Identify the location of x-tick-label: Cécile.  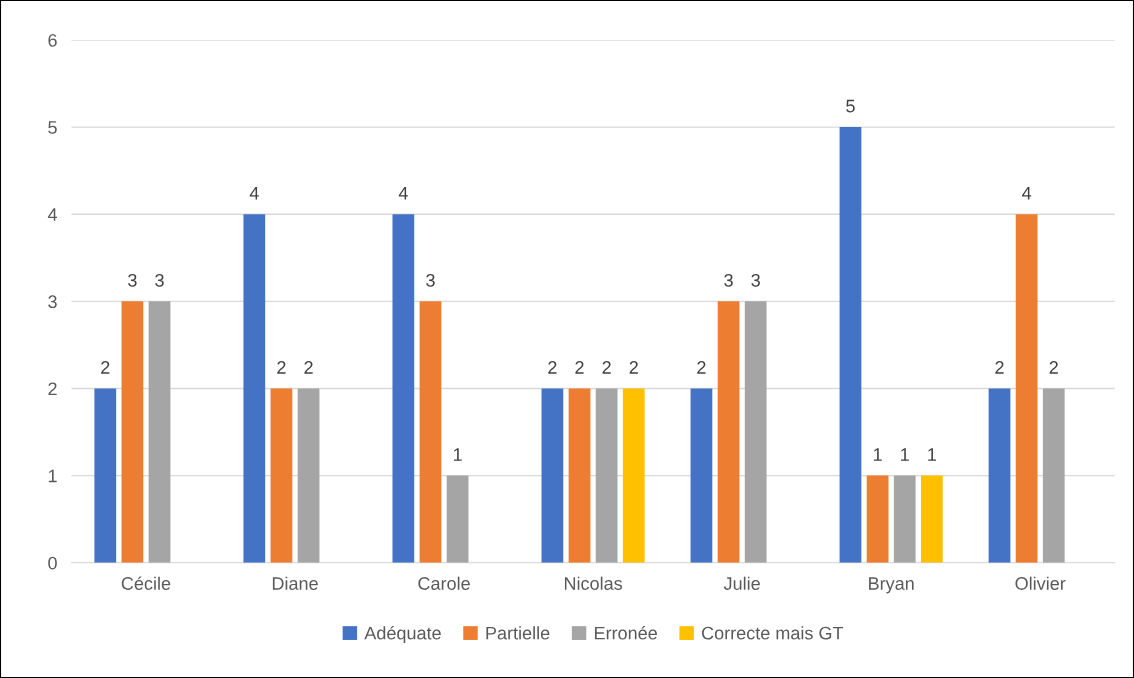
(146, 583).